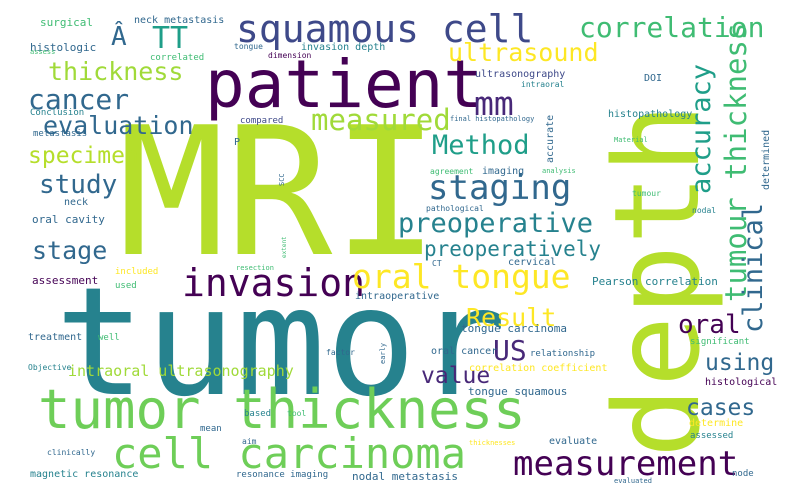  Describe the element at coordinates (492, 119) in the screenshot. I see `word-final-histopathology: final histopathology` at that location.